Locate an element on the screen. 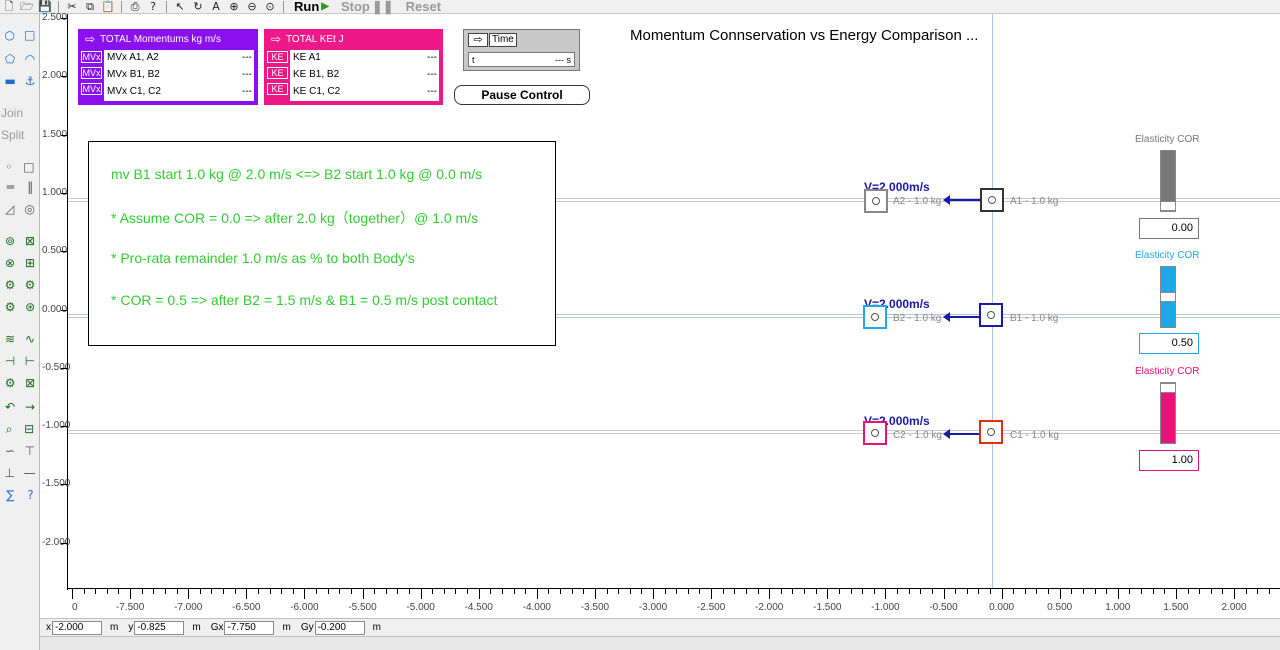  damper-icon: ⊠ is located at coordinates (30, 241).